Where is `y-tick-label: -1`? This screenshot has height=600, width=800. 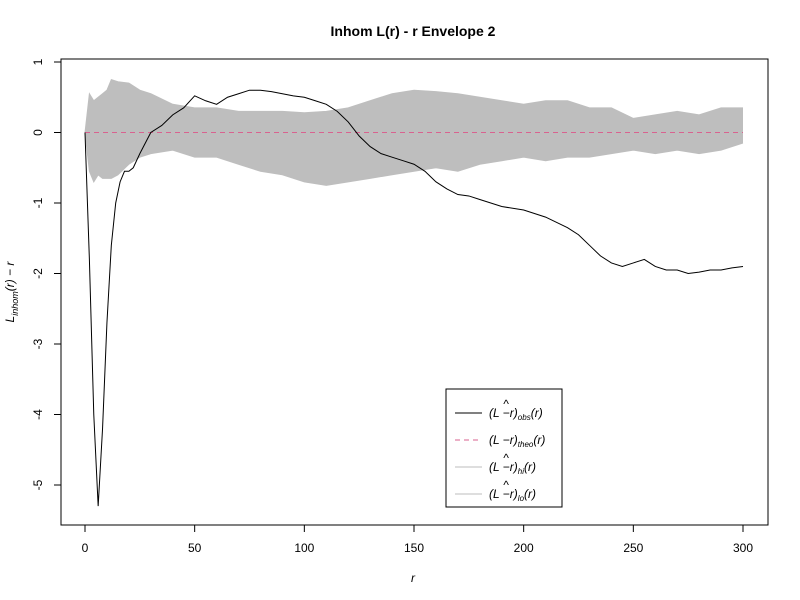 y-tick-label: -1 is located at coordinates (38, 202).